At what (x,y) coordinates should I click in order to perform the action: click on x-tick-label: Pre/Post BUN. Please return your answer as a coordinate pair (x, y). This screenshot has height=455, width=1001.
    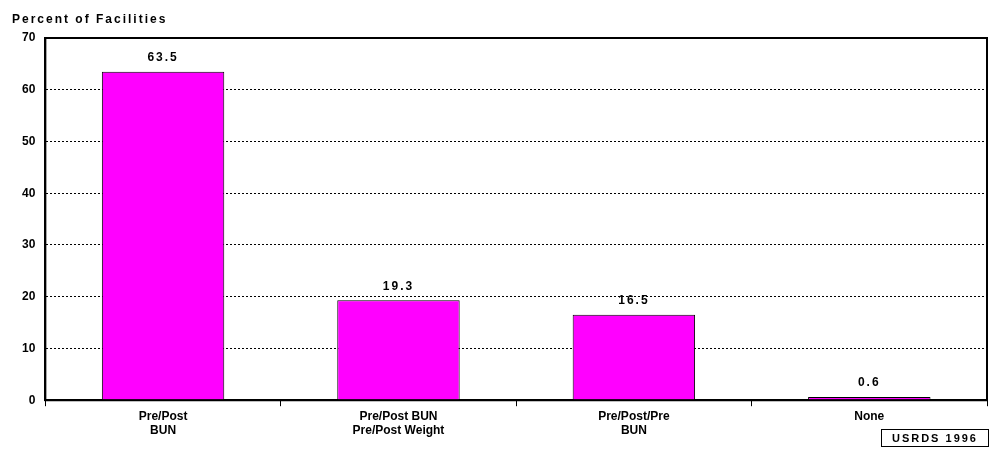
    Looking at the image, I should click on (163, 423).